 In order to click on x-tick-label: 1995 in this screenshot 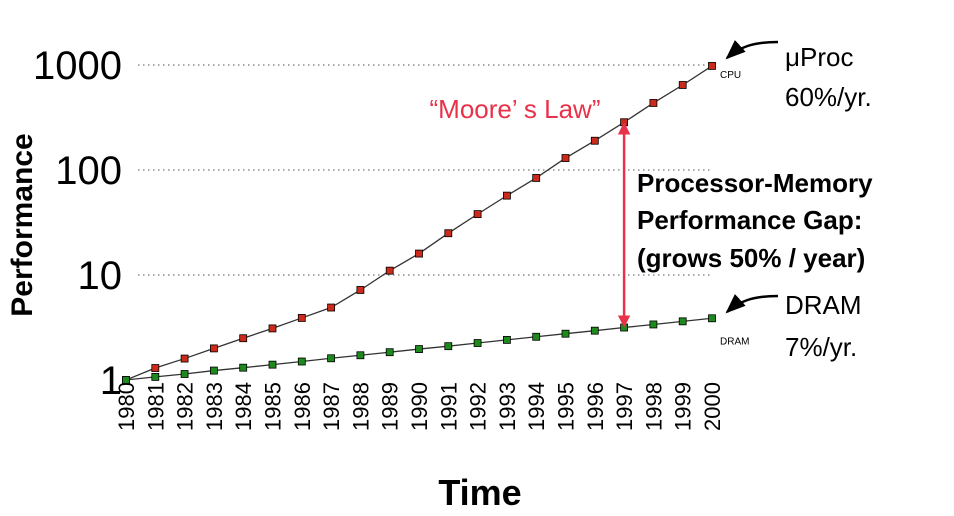, I will do `click(566, 406)`.